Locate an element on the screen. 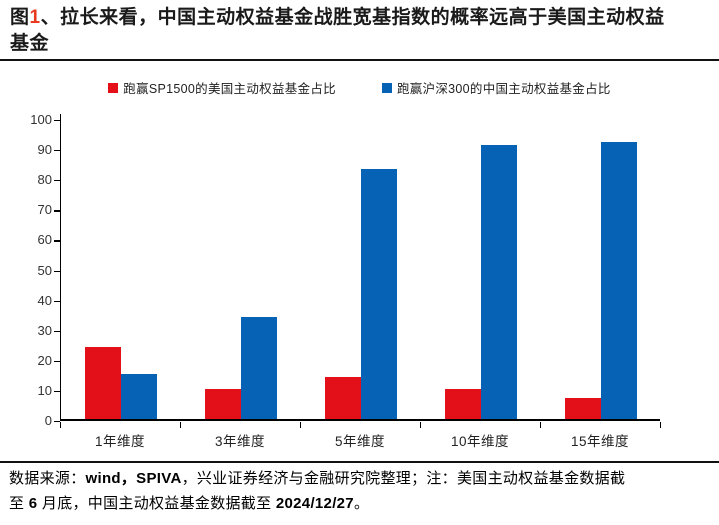 This screenshot has width=719, height=525. y-axis-tick-label: 60 is located at coordinates (44, 240).